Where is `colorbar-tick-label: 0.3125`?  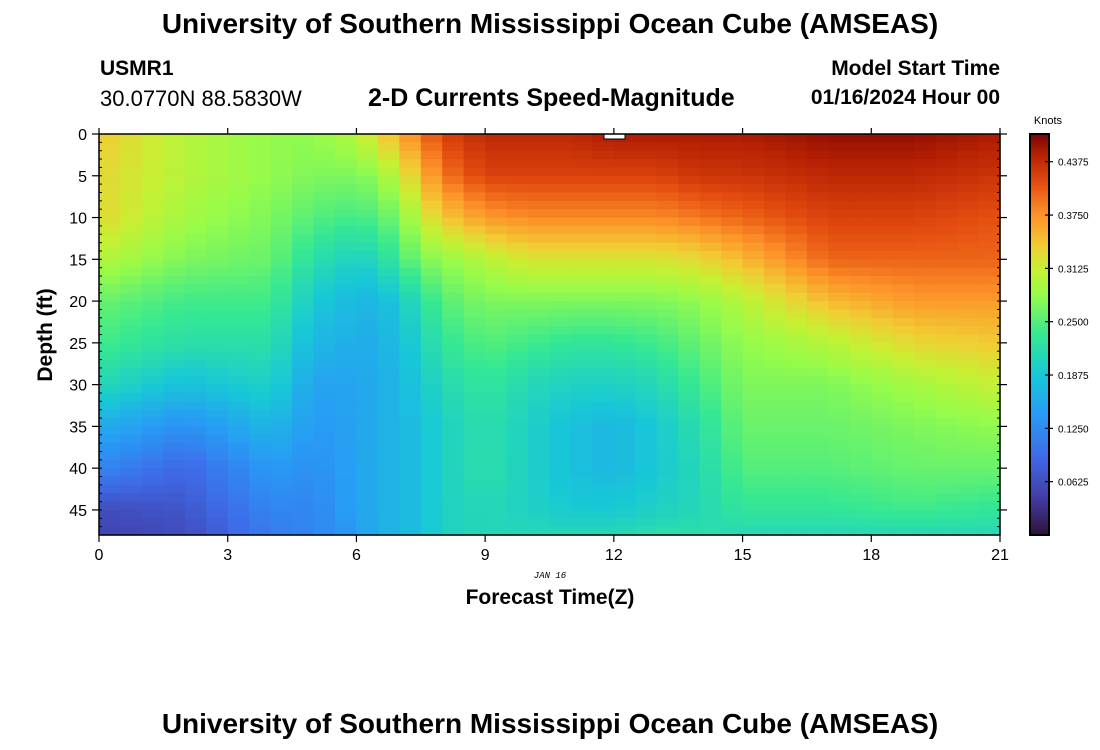
colorbar-tick-label: 0.3125 is located at coordinates (1073, 269).